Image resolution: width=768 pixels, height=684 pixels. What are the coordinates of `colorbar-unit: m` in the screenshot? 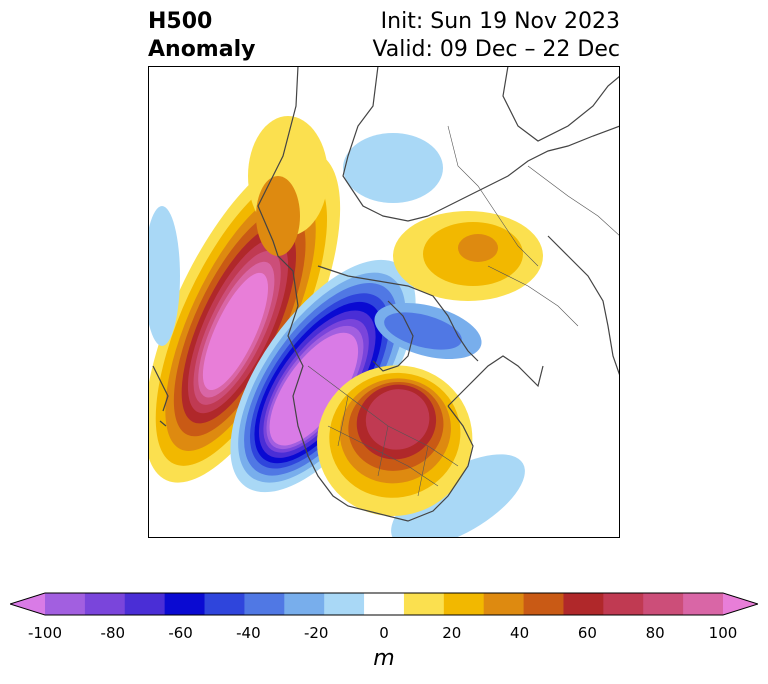 It's located at (384, 658).